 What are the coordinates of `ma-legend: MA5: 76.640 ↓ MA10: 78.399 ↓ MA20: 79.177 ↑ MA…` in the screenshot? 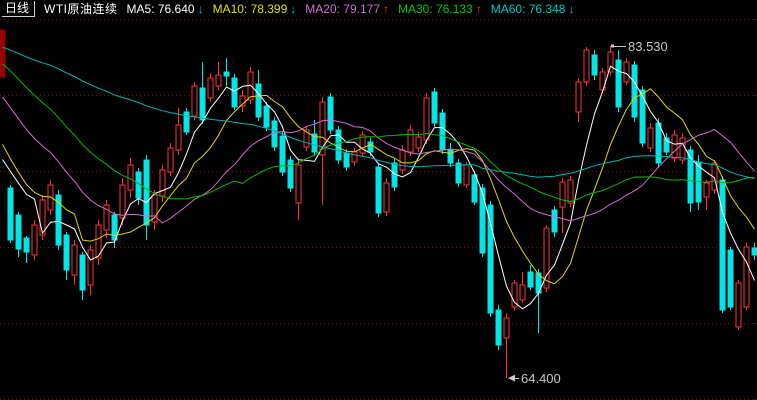 It's located at (351, 9).